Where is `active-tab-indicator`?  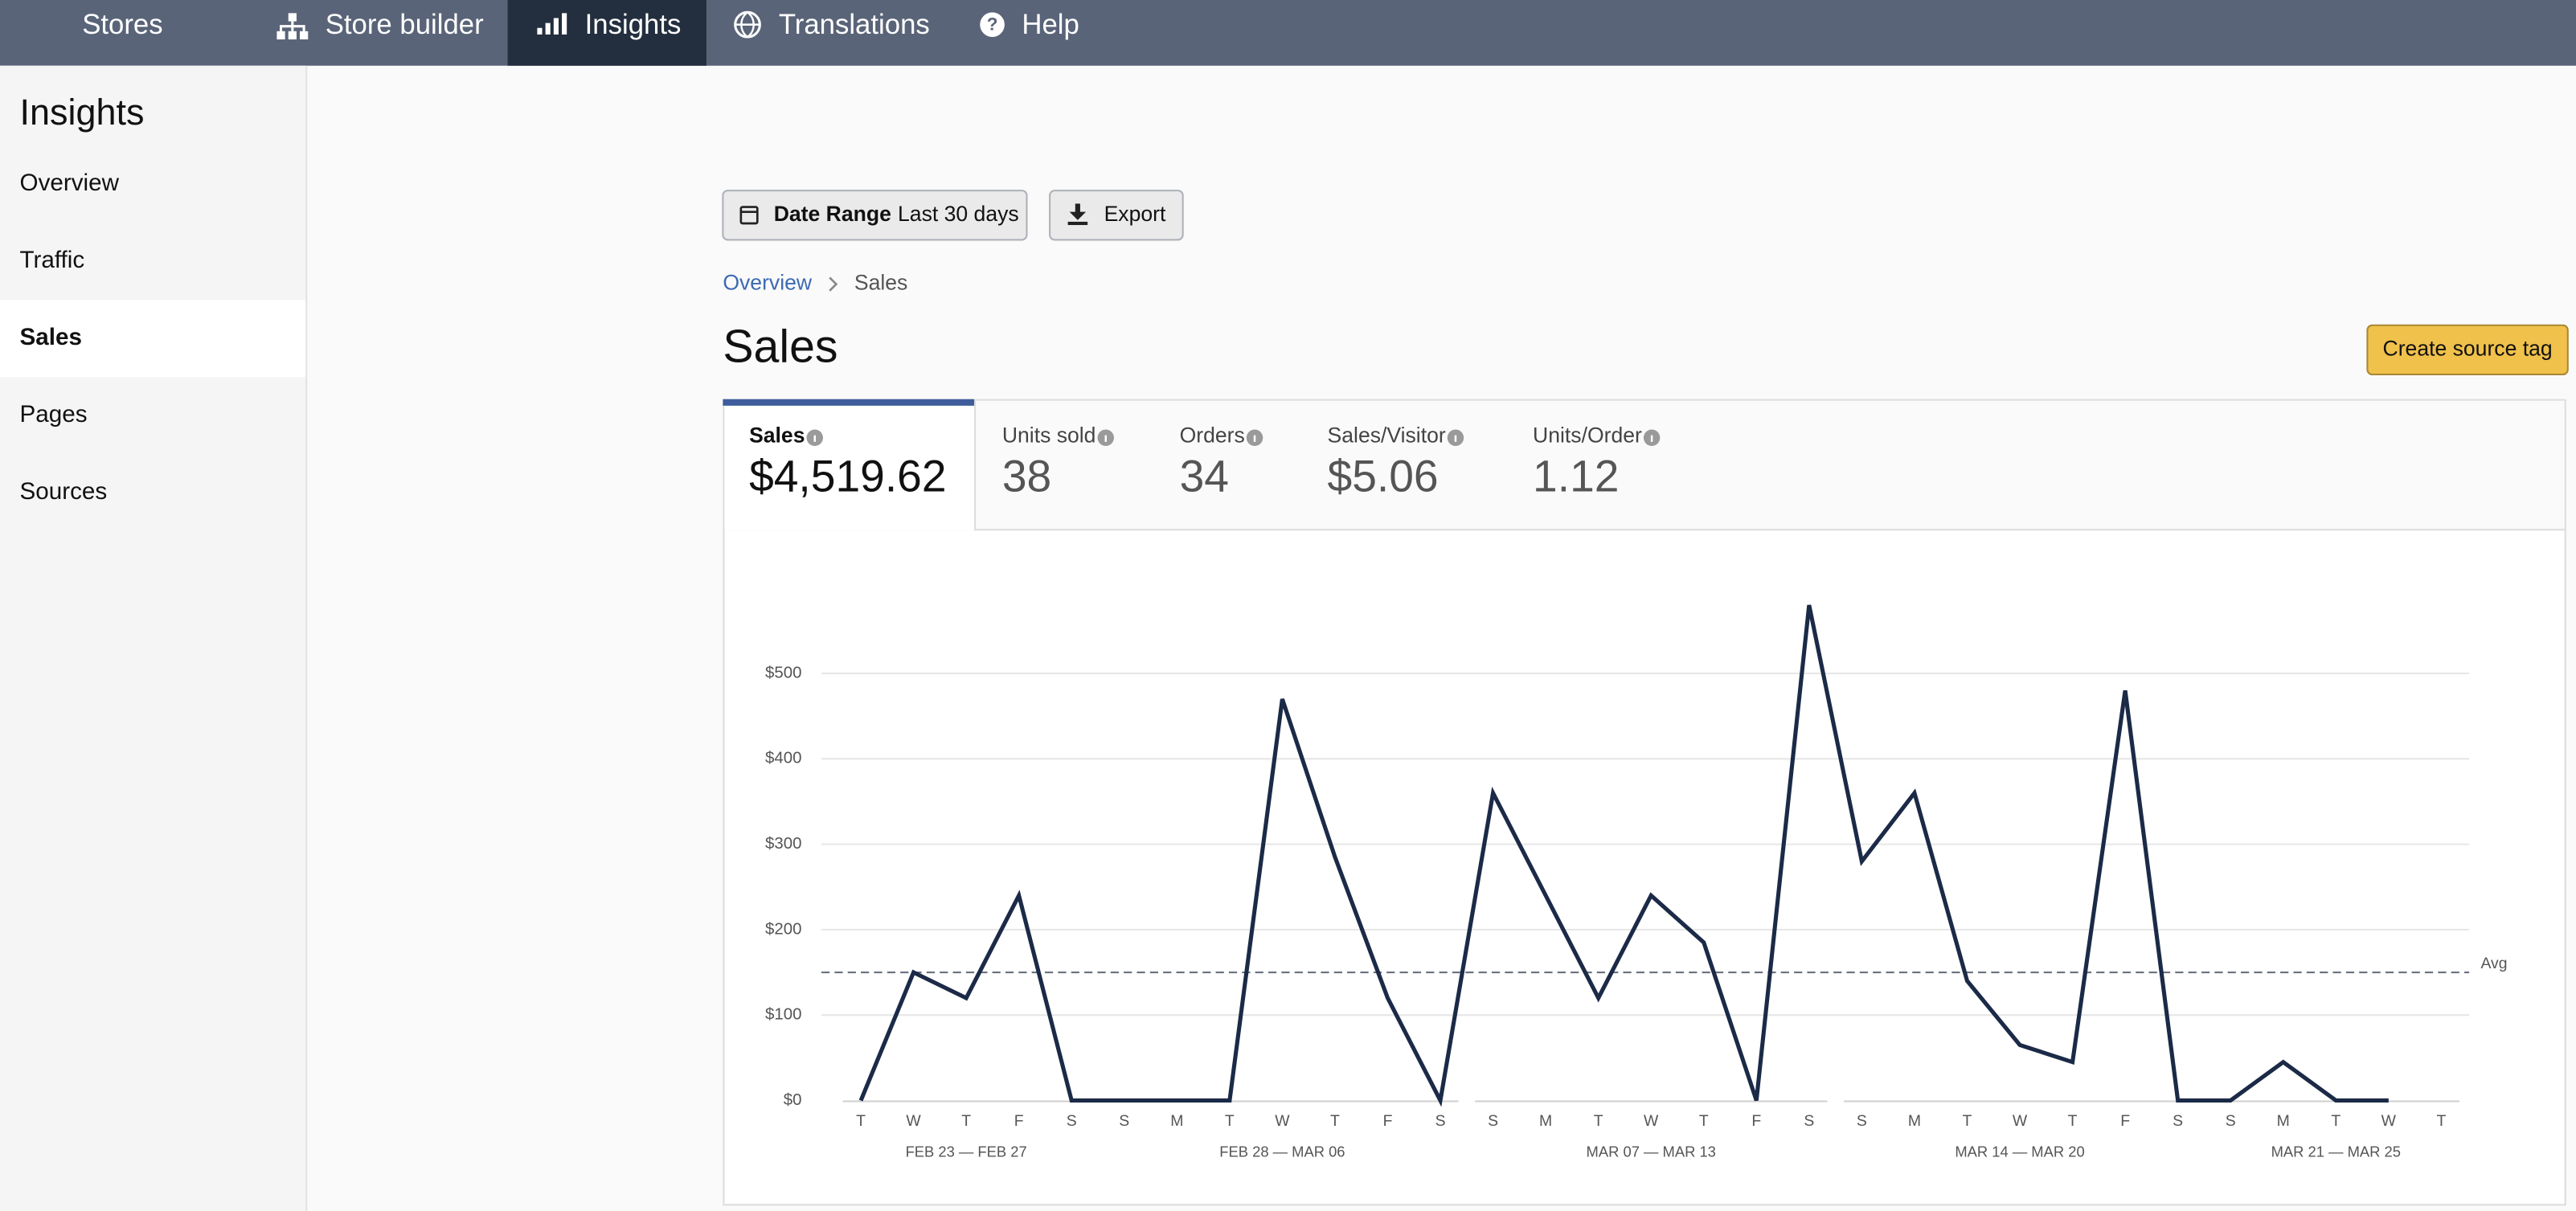 active-tab-indicator is located at coordinates (849, 402).